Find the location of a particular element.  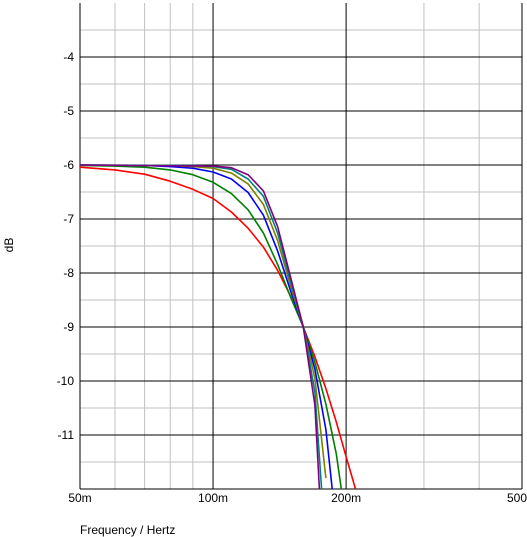

y-axis-label: dB is located at coordinates (9, 245).